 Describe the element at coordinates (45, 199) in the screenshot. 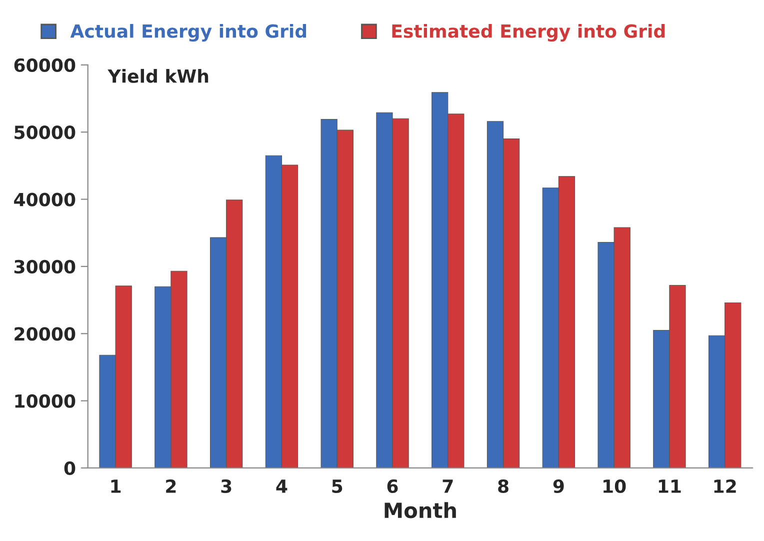

I see `y-tick-label: 40000` at that location.